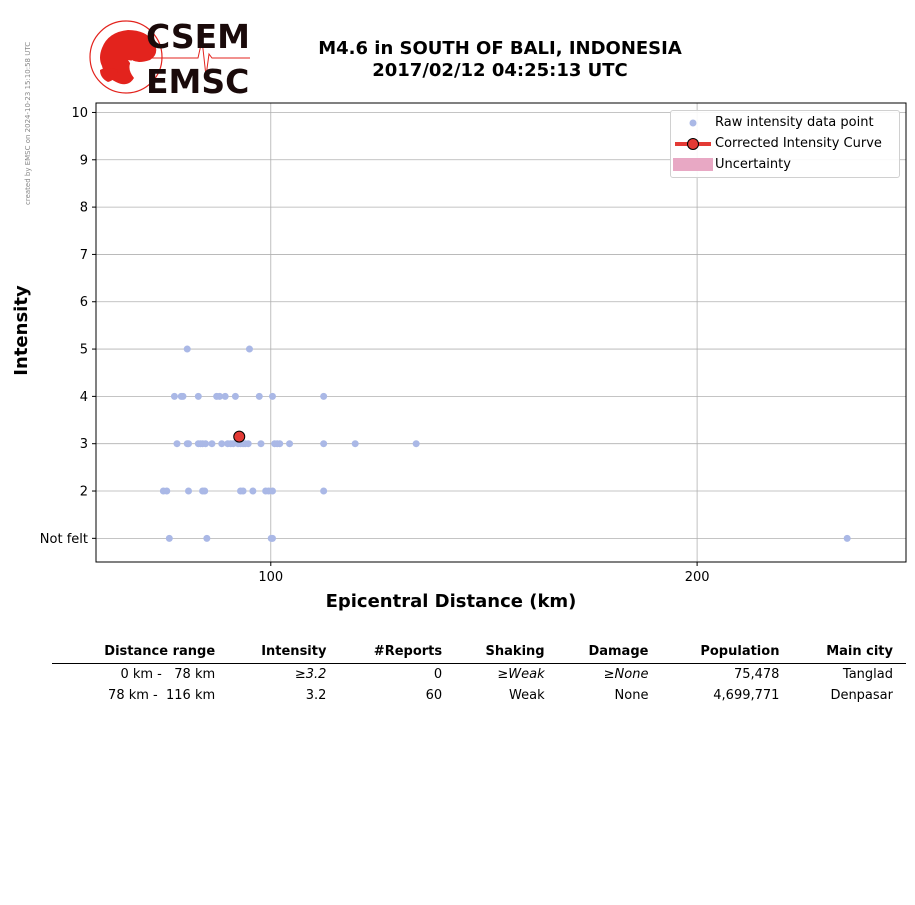  What do you see at coordinates (861, 695) in the screenshot?
I see `cell-city: Denpasar` at bounding box center [861, 695].